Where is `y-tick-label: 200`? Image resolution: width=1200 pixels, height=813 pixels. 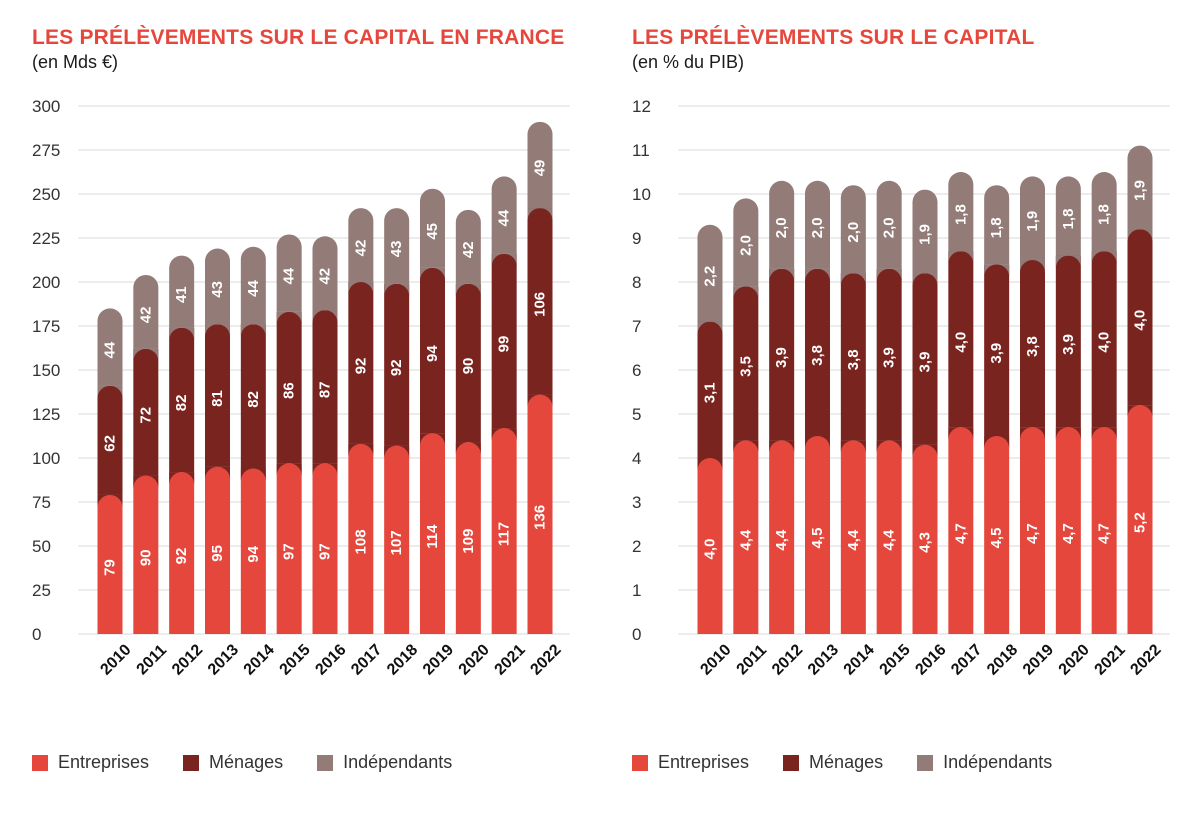
y-tick-label: 200 is located at coordinates (46, 282).